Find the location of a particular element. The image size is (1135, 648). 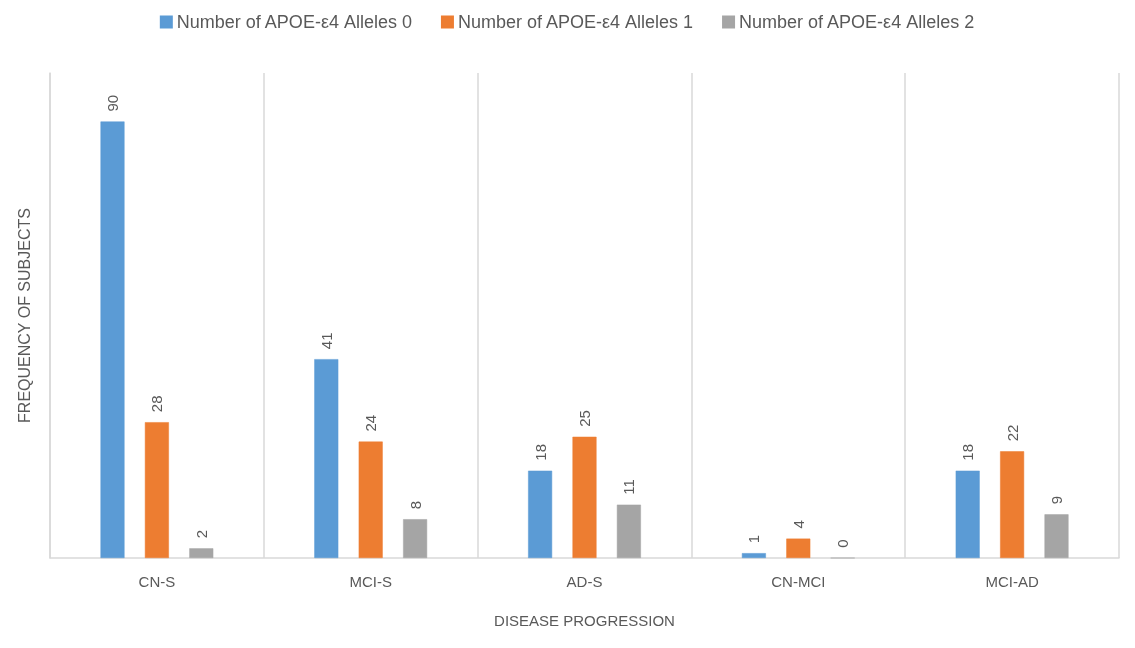

data-label: 0 is located at coordinates (843, 543).